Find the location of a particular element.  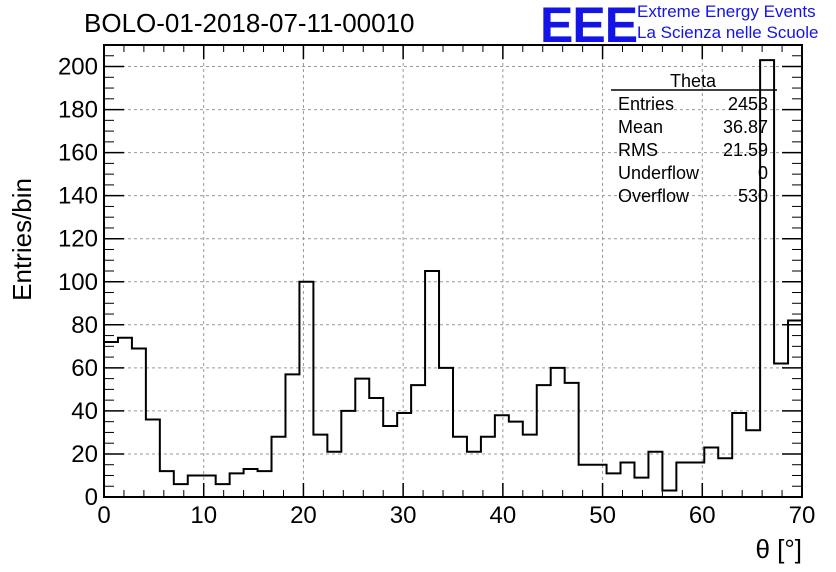

stats-row-value: 530 is located at coordinates (753, 196).